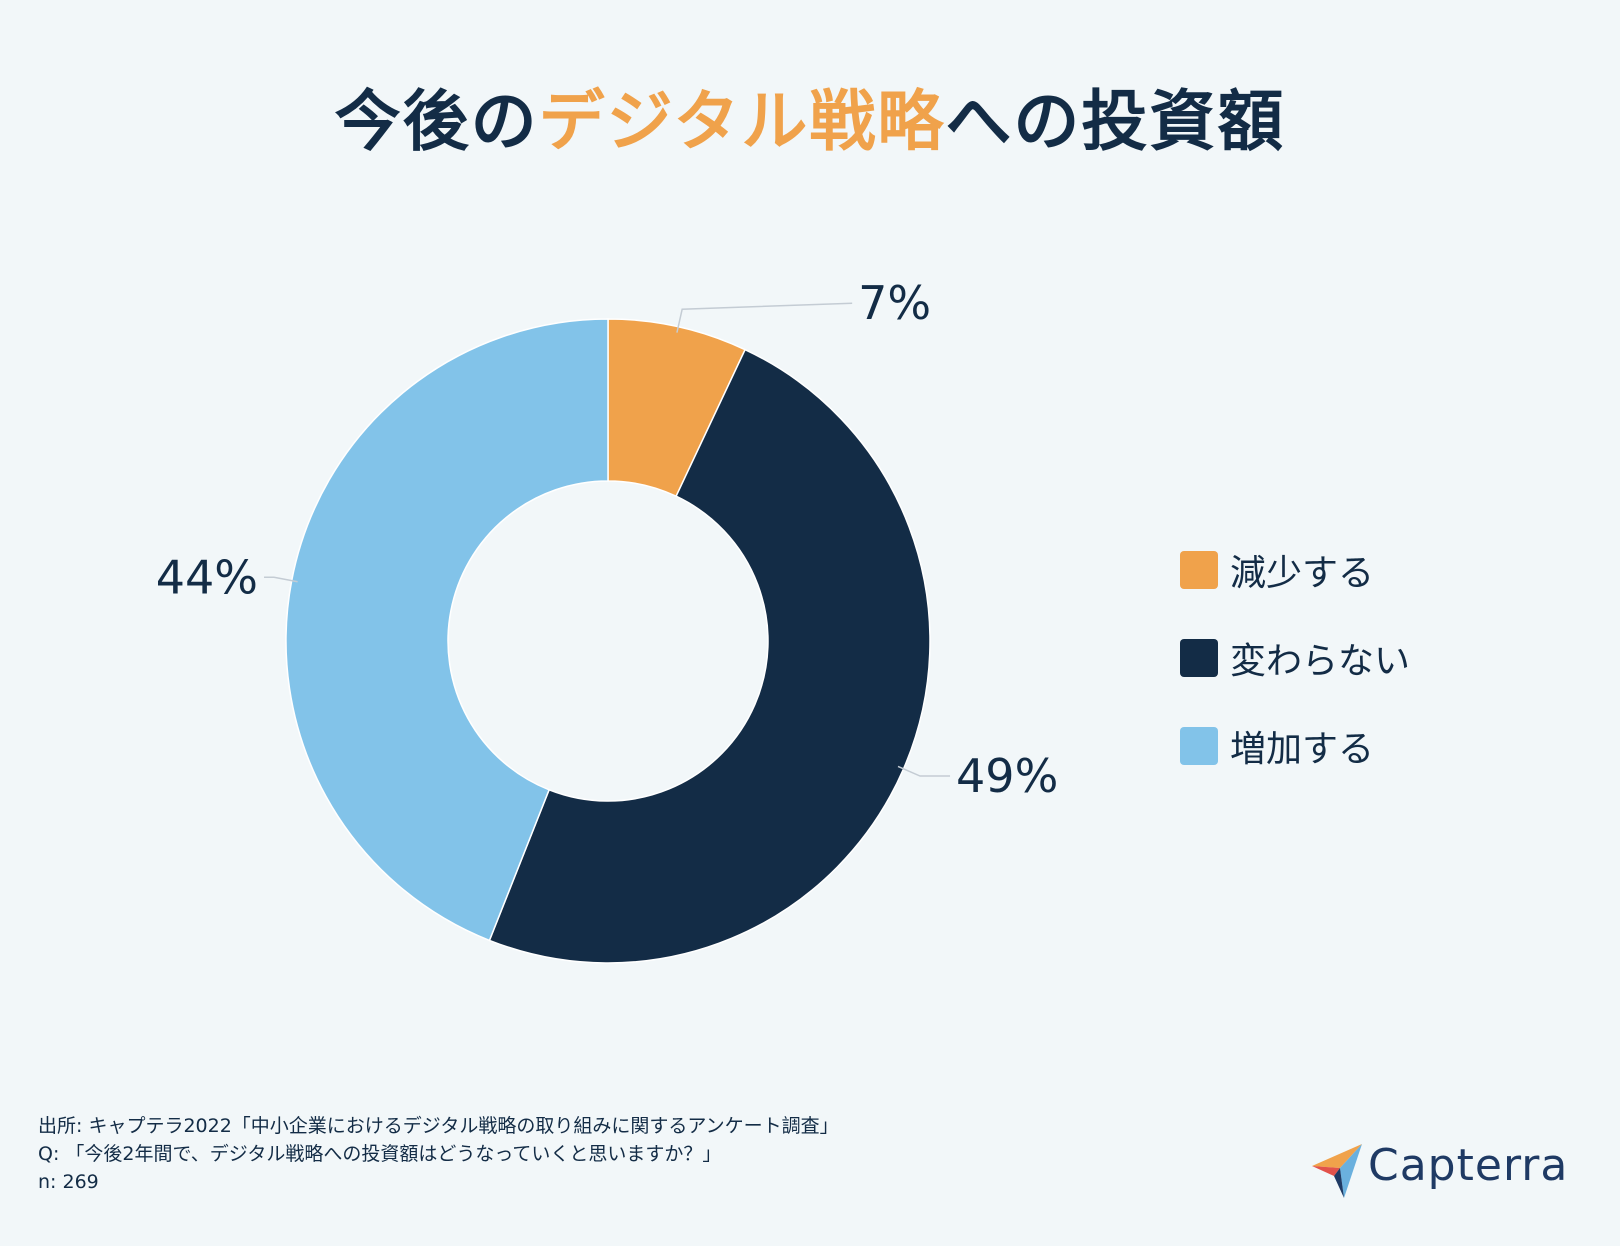 Image resolution: width=1620 pixels, height=1246 pixels. Describe the element at coordinates (764, 317) in the screenshot. I see `leader-line-decrease` at that location.